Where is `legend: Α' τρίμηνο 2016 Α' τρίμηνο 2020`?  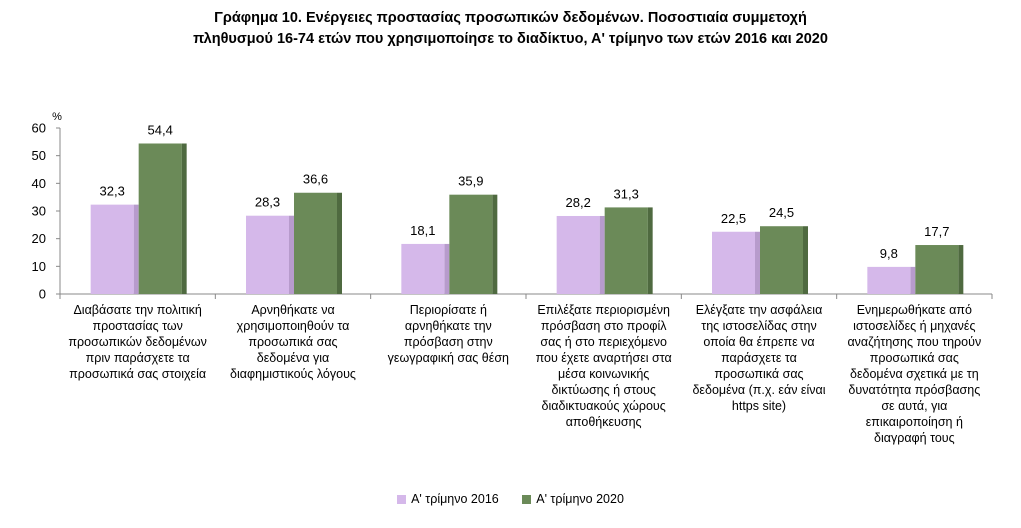 legend: Α' τρίμηνο 2016 Α' τρίμηνο 2020 is located at coordinates (510, 499).